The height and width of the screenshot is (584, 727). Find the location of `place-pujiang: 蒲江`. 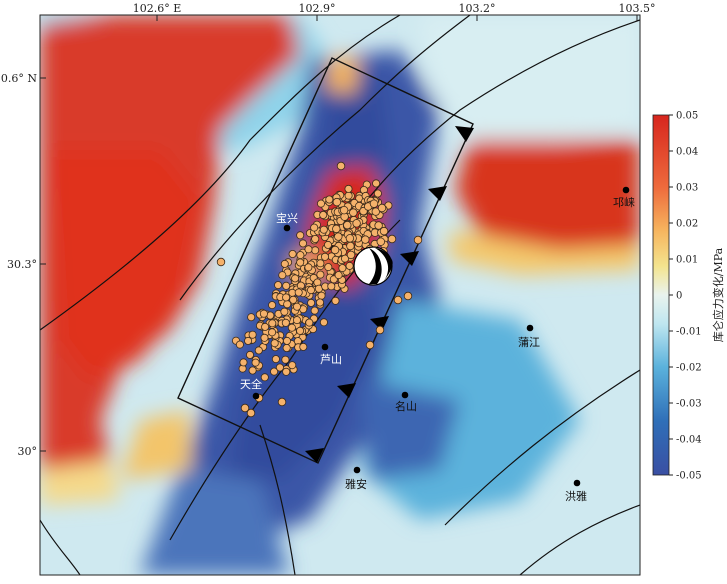

place-pujiang: 蒲江 is located at coordinates (529, 336).